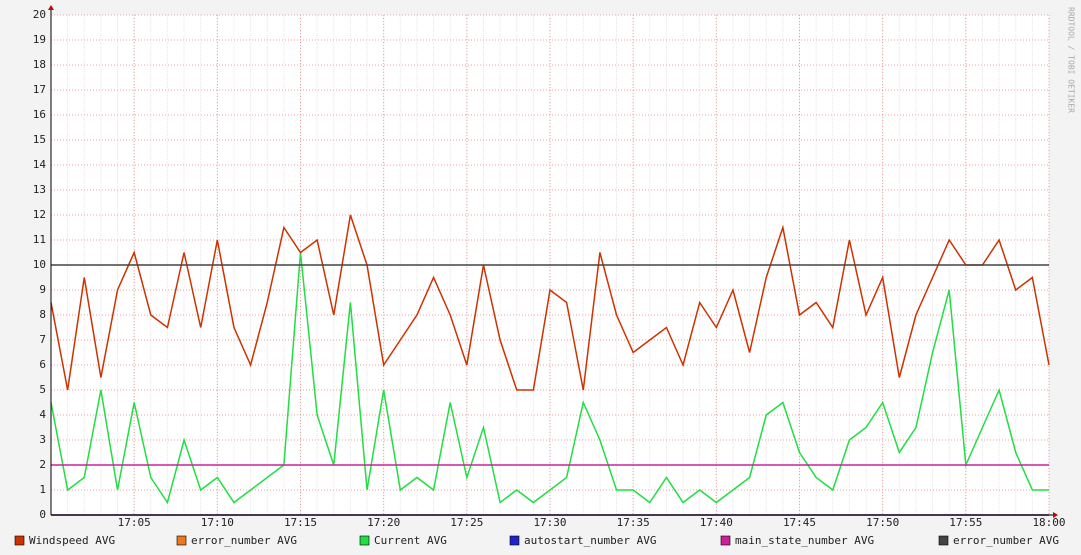  I want to click on y-tick-label: 3, so click(42, 439).